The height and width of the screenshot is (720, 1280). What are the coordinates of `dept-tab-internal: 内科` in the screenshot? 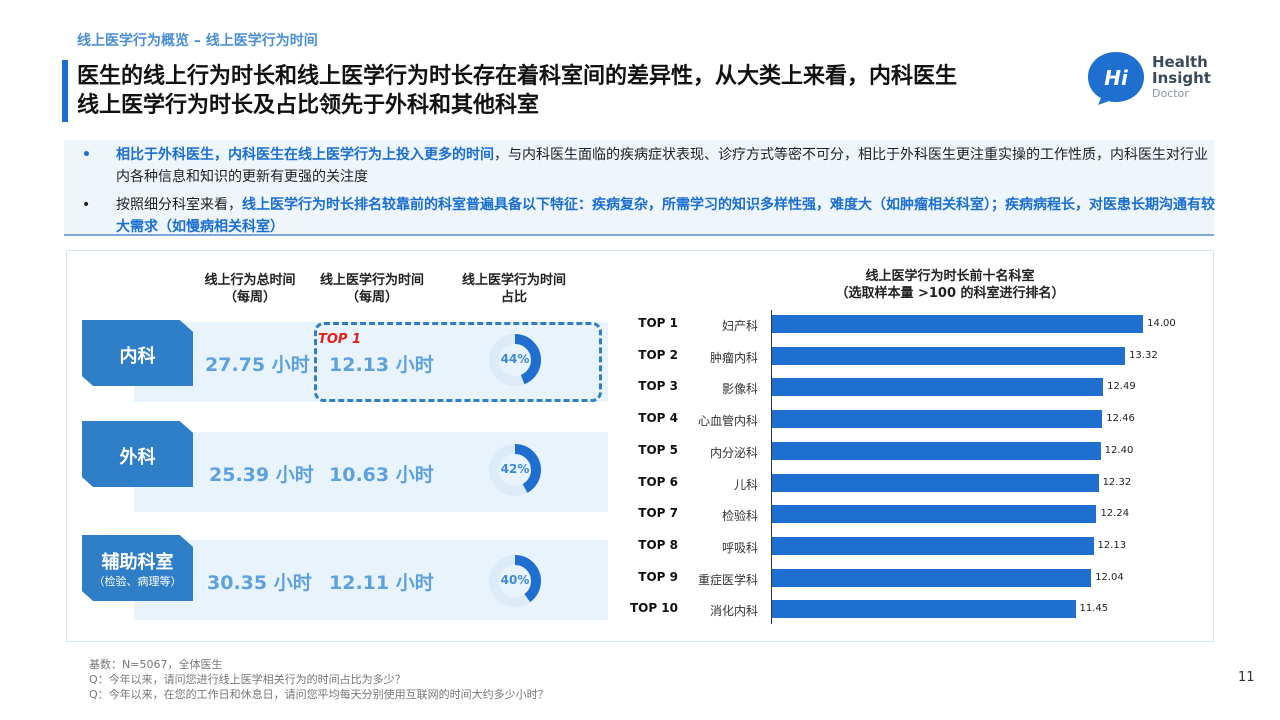 It's located at (137, 353).